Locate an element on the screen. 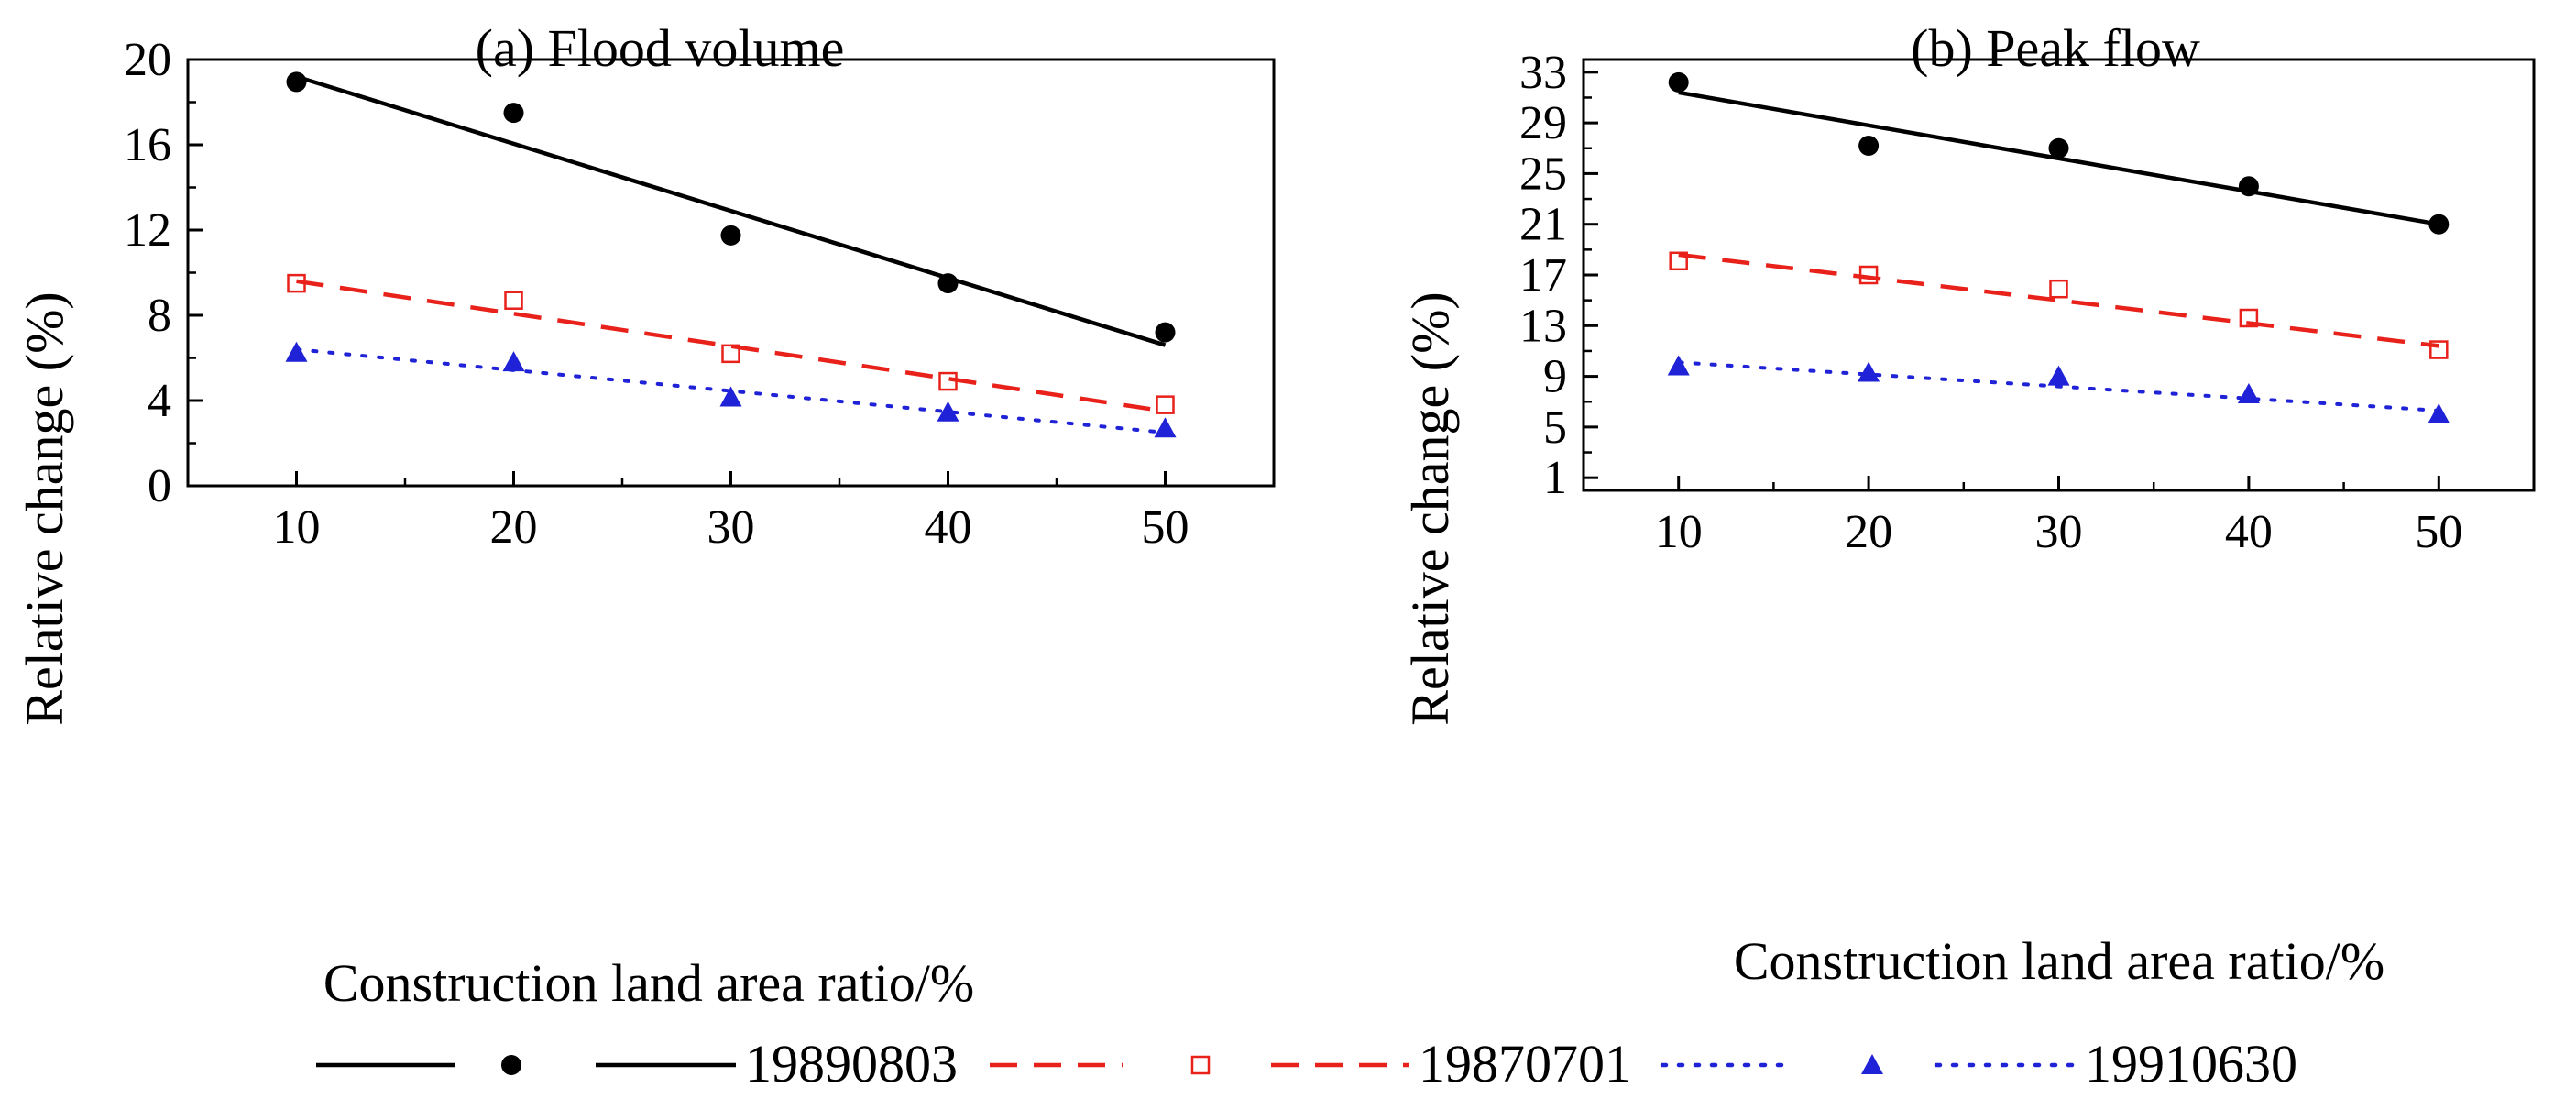  y-tick-label: 33 is located at coordinates (1543, 73).